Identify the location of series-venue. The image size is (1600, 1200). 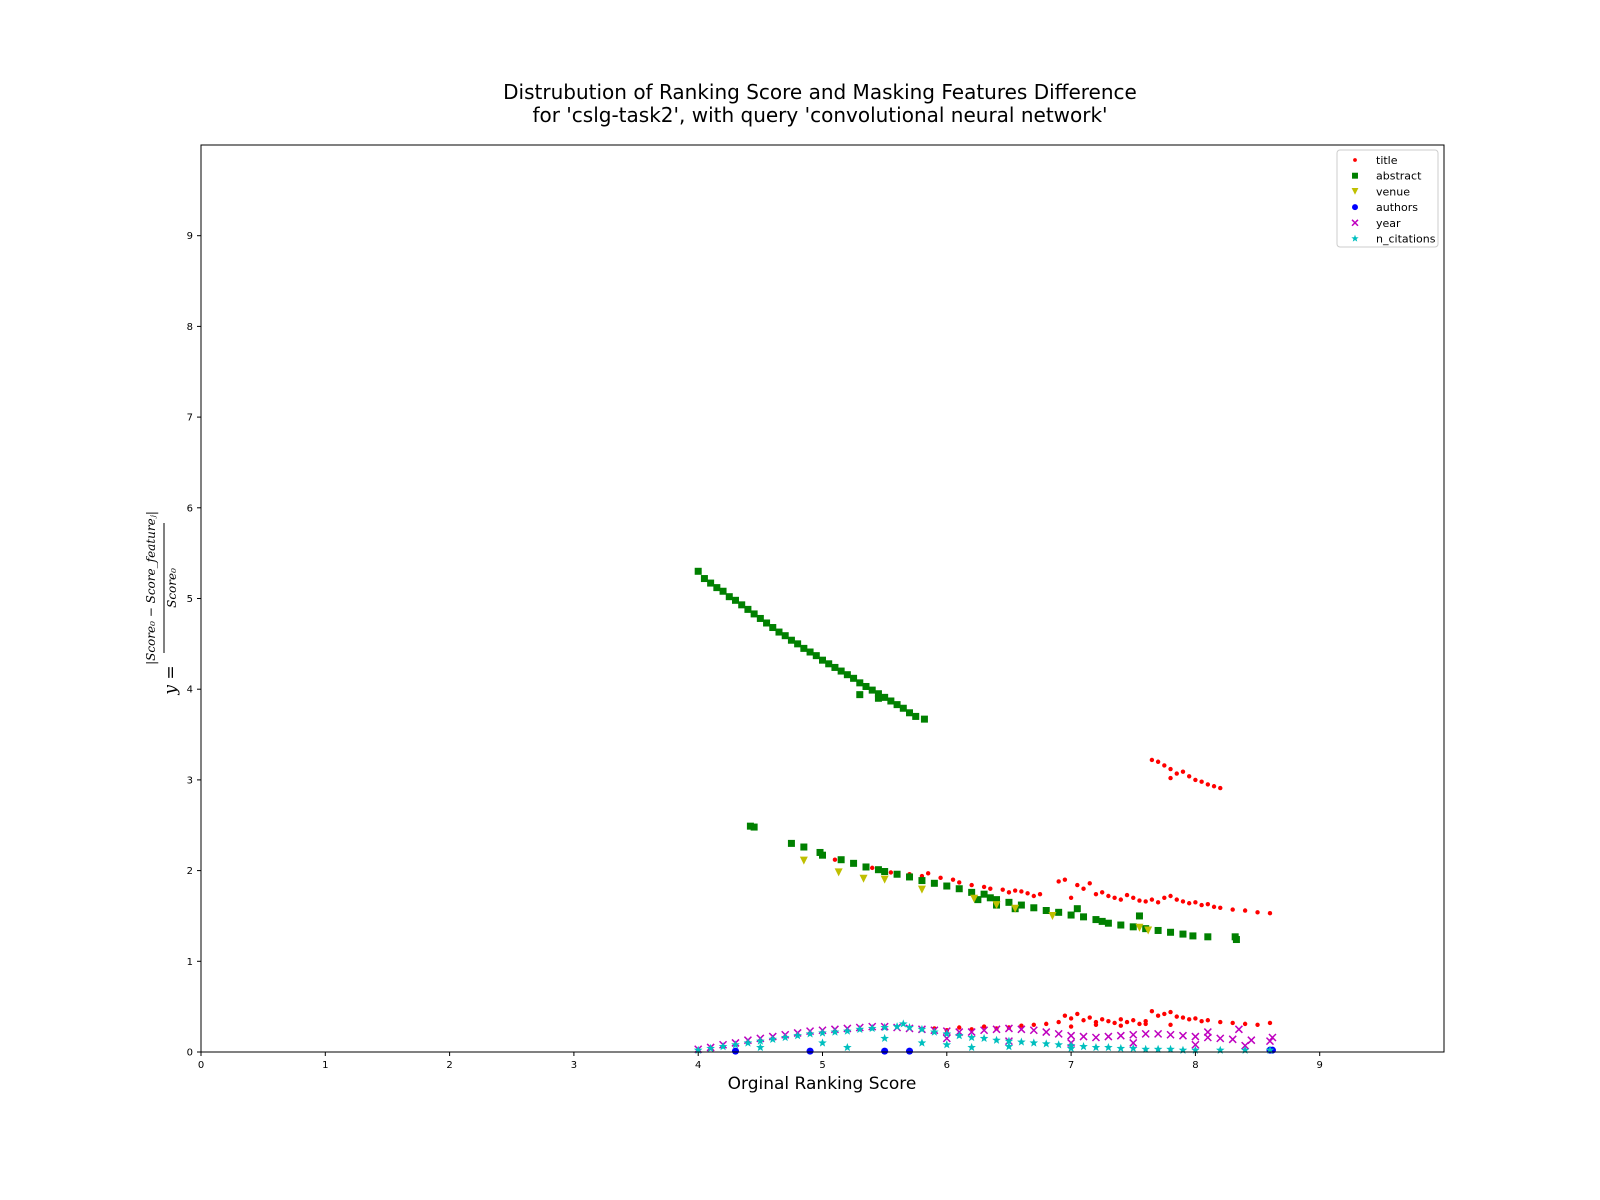
(976, 895).